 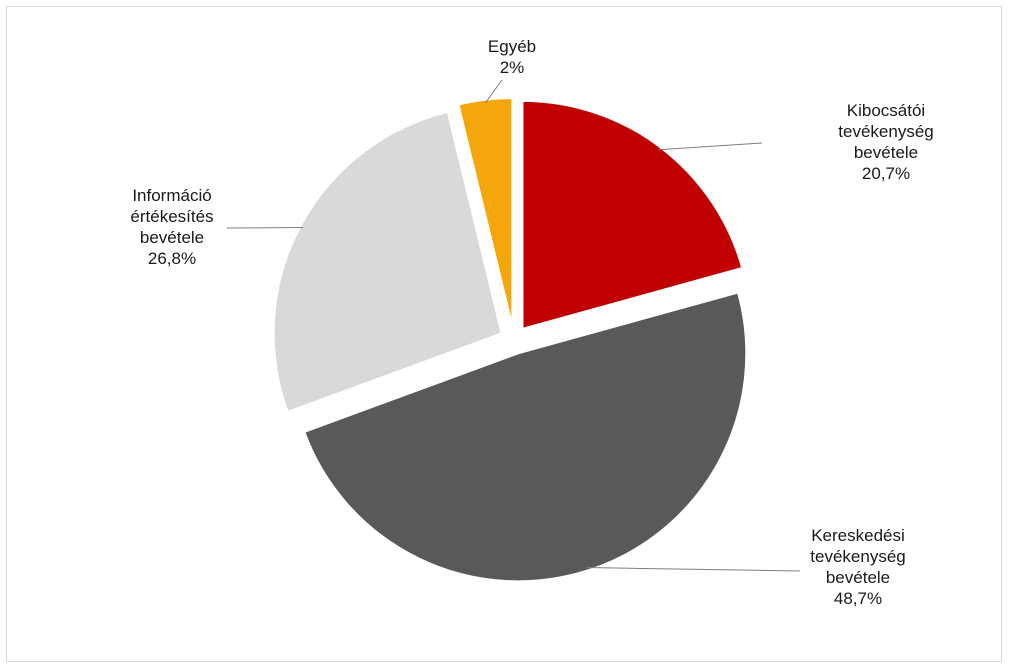 I want to click on leader-line-egyeb, so click(x=494, y=91).